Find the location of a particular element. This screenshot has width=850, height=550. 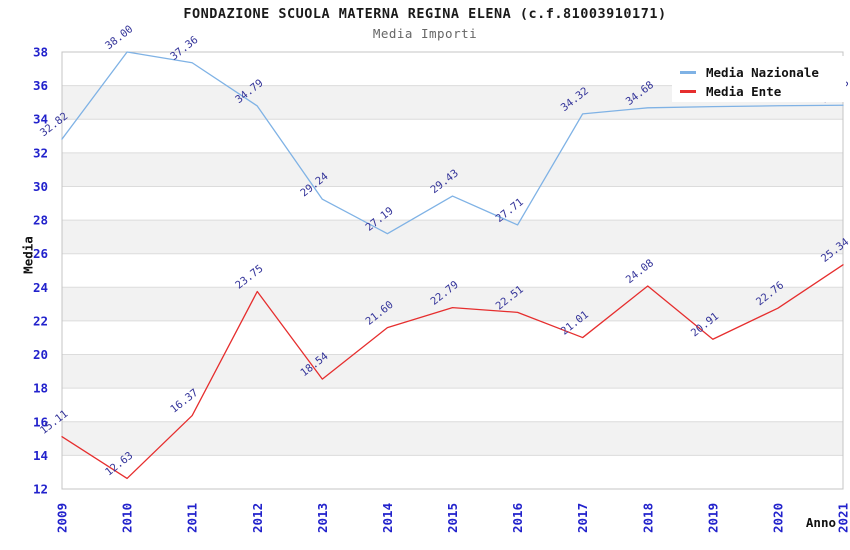

svg-text: 24.08 is located at coordinates (640, 271).